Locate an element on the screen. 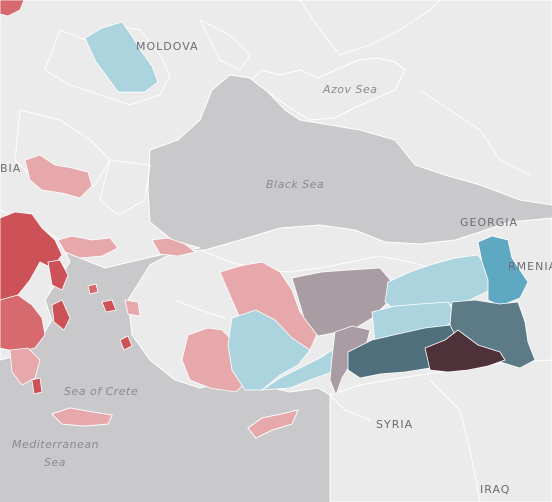  country-label-iraq: IRAQ is located at coordinates (495, 489).